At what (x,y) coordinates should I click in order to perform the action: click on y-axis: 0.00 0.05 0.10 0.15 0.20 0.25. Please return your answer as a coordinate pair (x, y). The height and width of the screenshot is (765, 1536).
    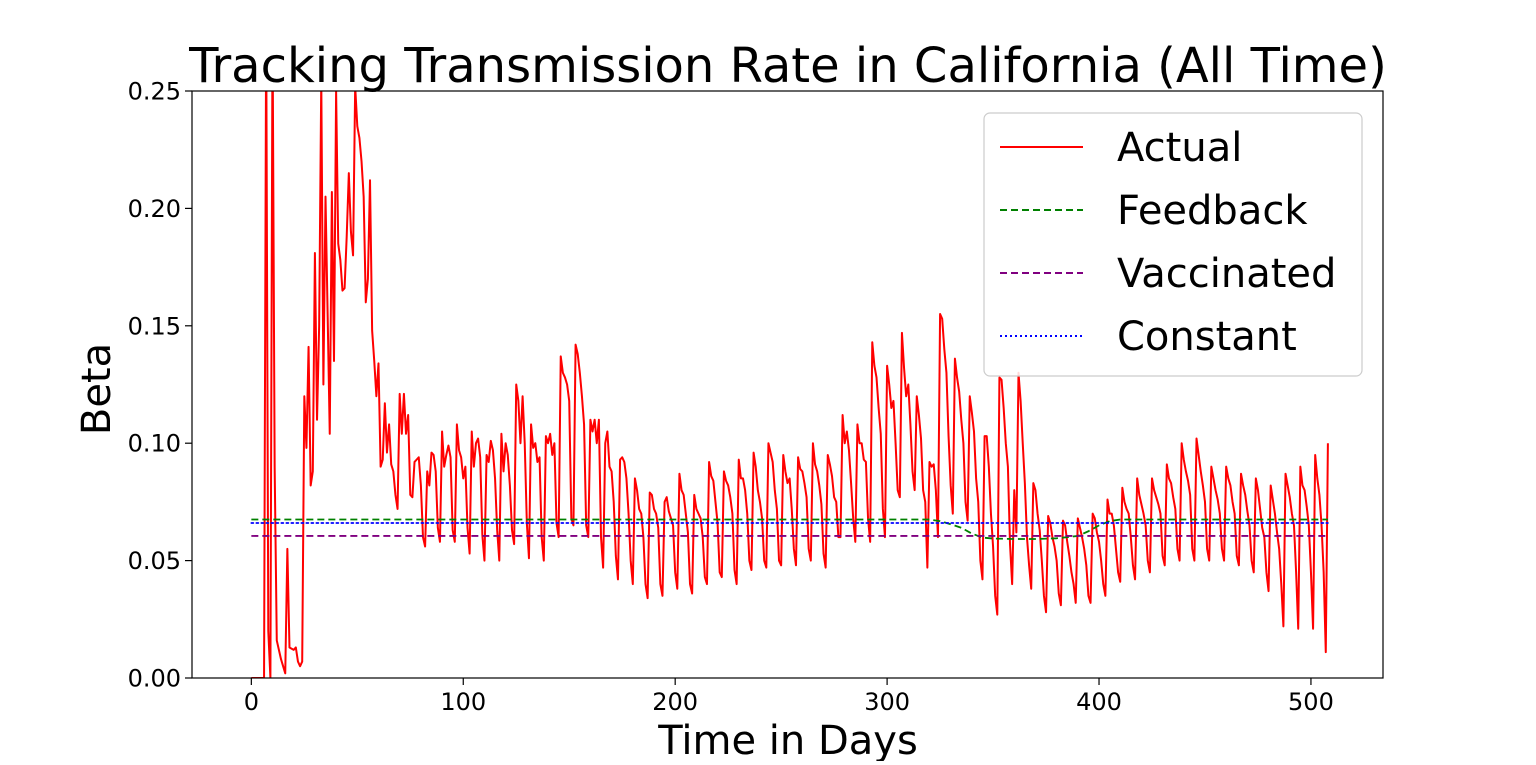
    Looking at the image, I should click on (160, 385).